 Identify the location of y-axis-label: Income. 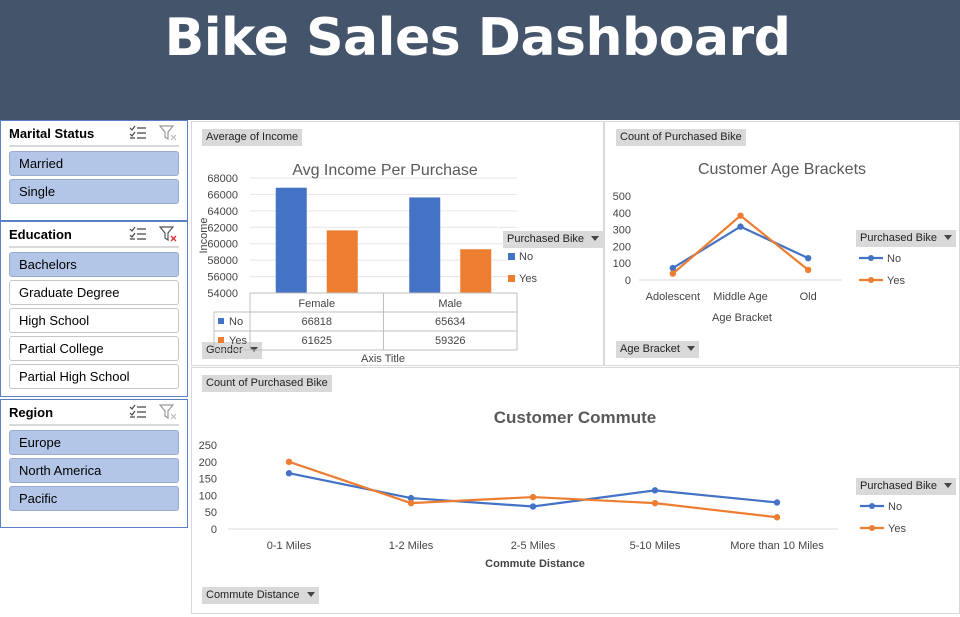
(204, 235).